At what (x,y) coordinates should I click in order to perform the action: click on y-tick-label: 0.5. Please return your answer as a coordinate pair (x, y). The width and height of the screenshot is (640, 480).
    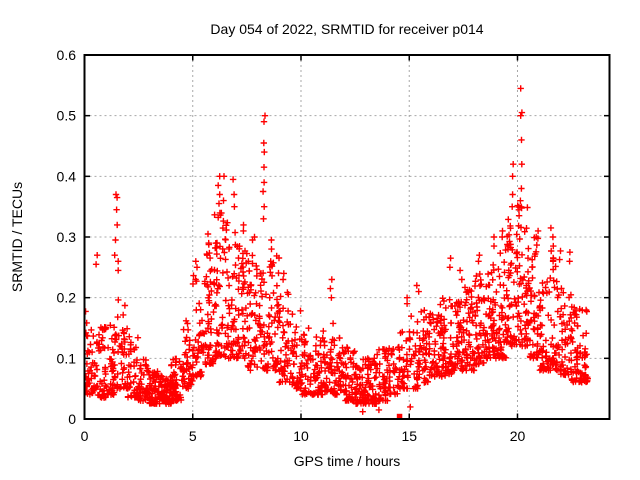
    Looking at the image, I should click on (67, 116).